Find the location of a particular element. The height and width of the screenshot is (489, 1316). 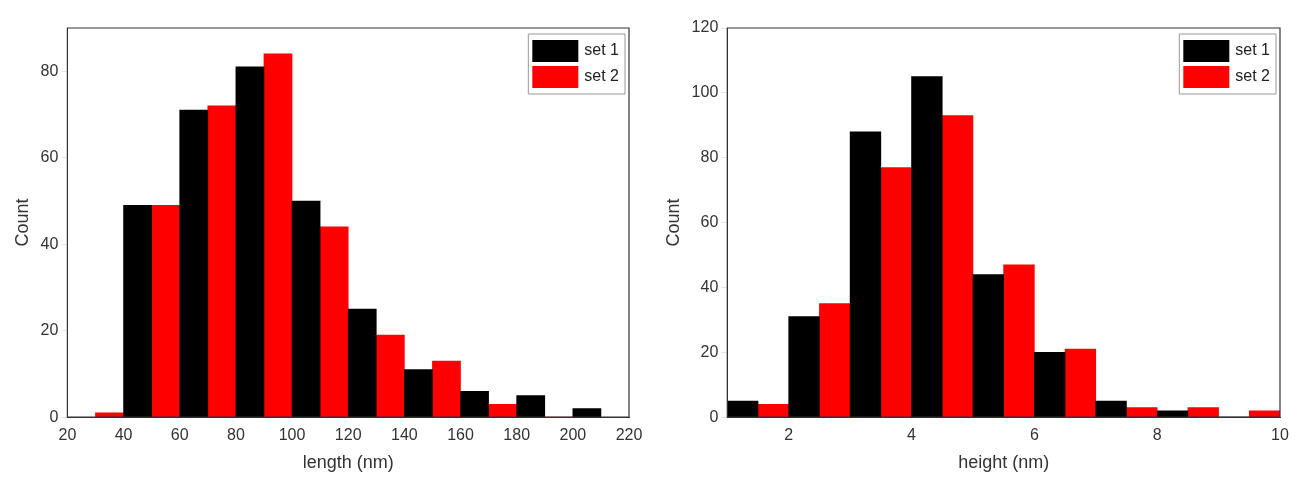

x-axis-title: length (nm) is located at coordinates (348, 462).